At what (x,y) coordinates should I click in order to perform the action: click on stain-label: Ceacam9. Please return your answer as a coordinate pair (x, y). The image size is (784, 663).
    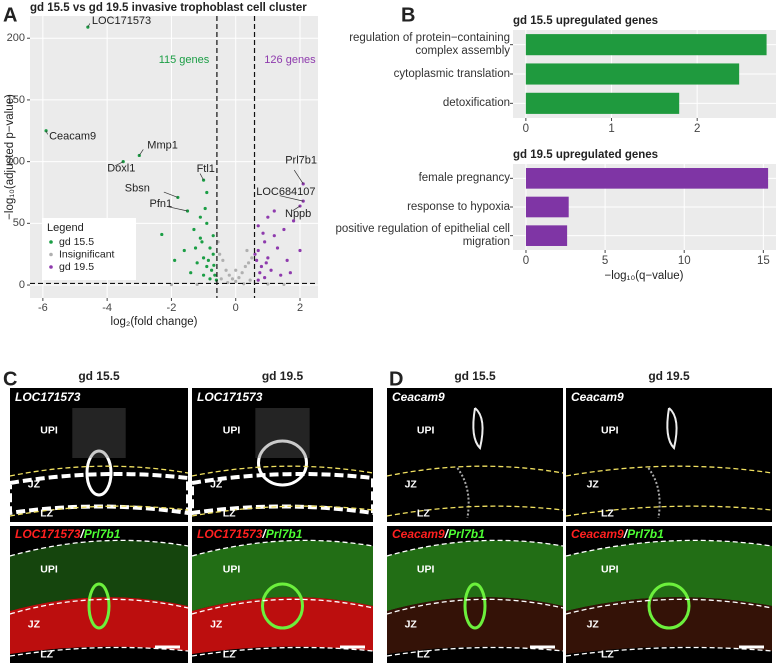
    Looking at the image, I should click on (418, 397).